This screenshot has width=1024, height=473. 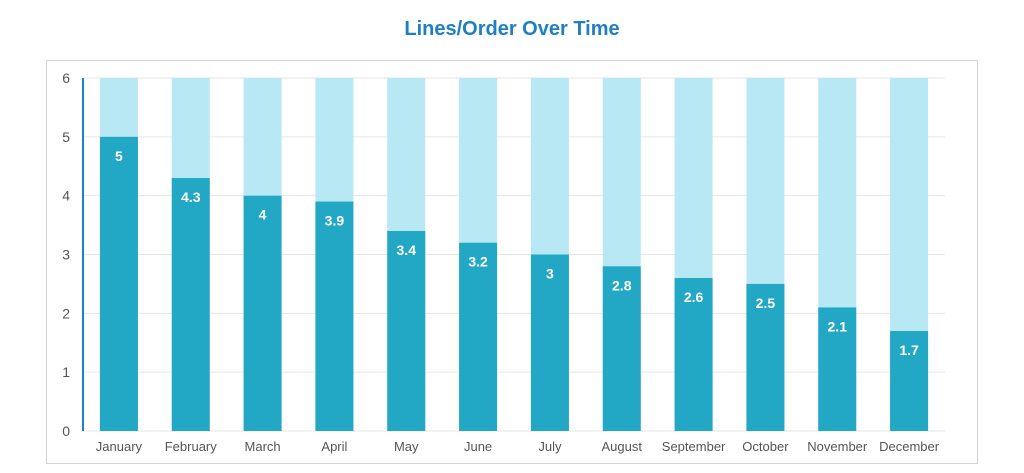 I want to click on y-tick-label-0: 0, so click(x=66, y=431).